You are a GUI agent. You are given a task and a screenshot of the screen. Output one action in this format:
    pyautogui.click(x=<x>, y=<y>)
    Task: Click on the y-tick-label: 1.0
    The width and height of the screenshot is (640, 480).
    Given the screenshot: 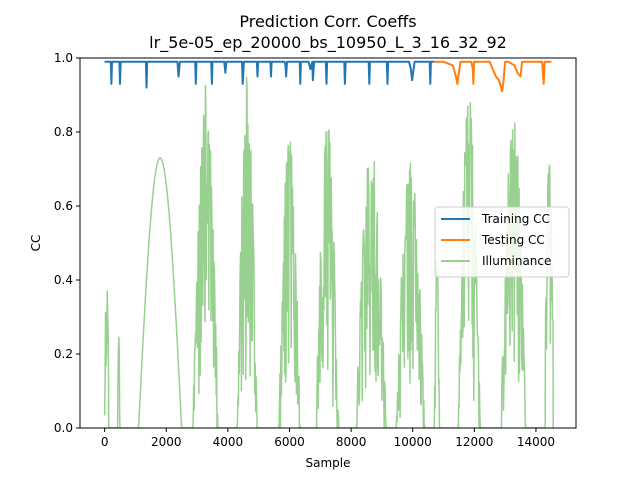 What is the action you would take?
    pyautogui.click(x=63, y=58)
    